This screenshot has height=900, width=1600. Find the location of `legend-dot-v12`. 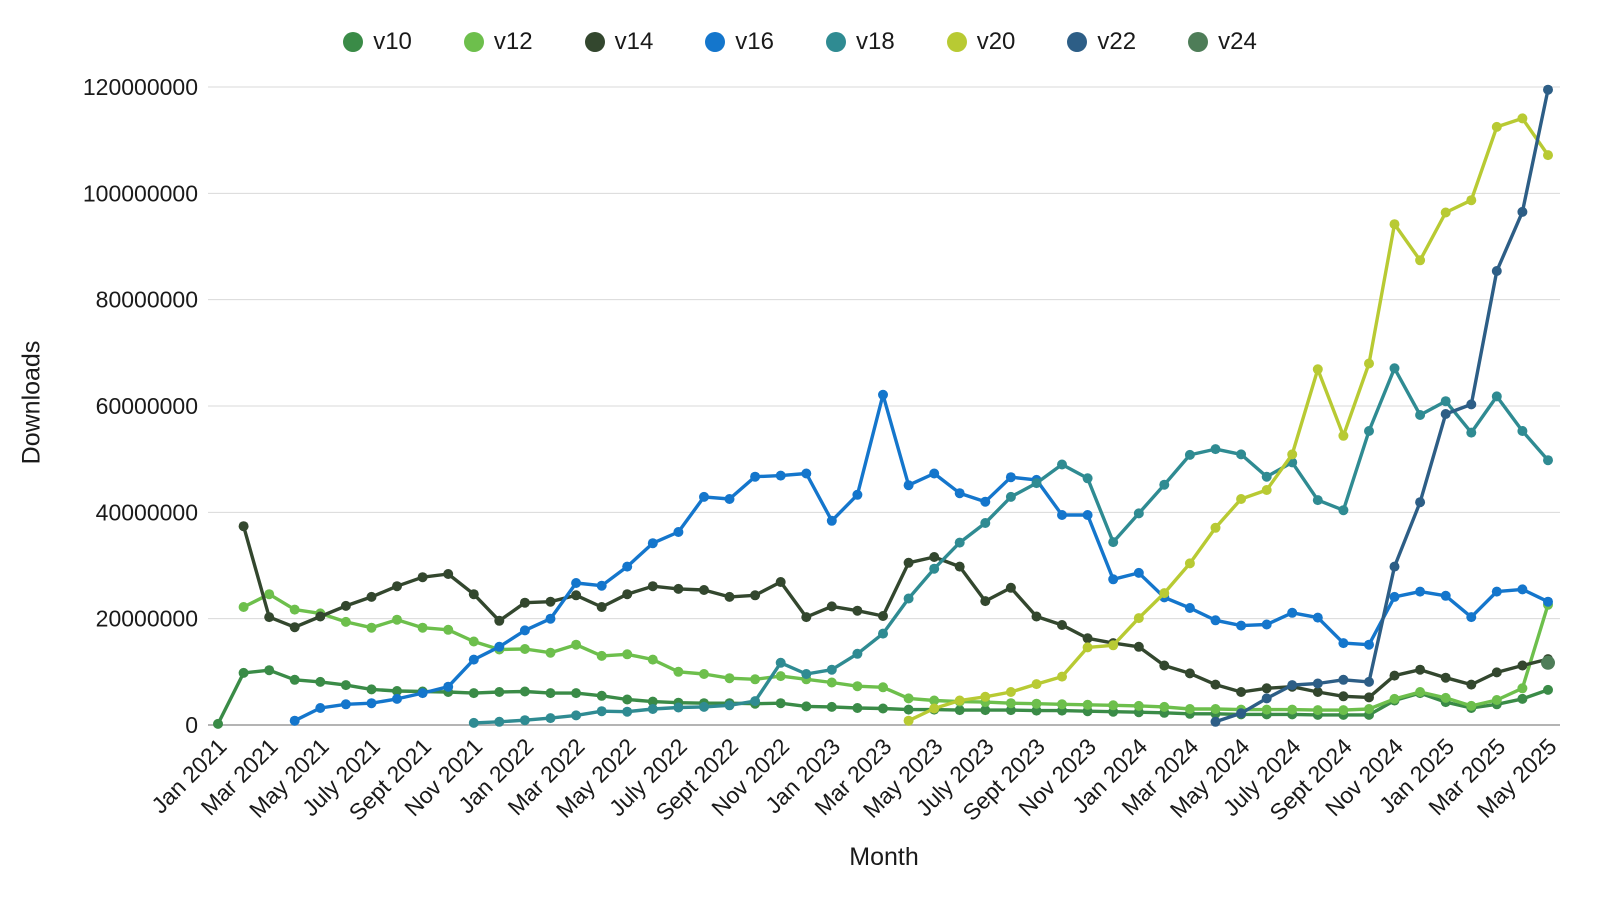

legend-dot-v12 is located at coordinates (473, 42).